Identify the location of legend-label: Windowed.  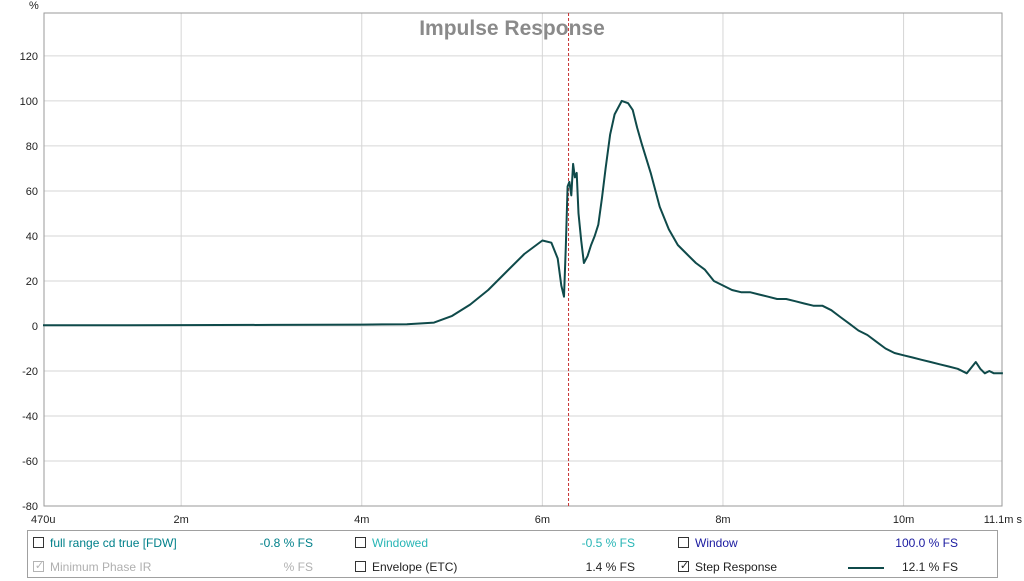
(400, 543).